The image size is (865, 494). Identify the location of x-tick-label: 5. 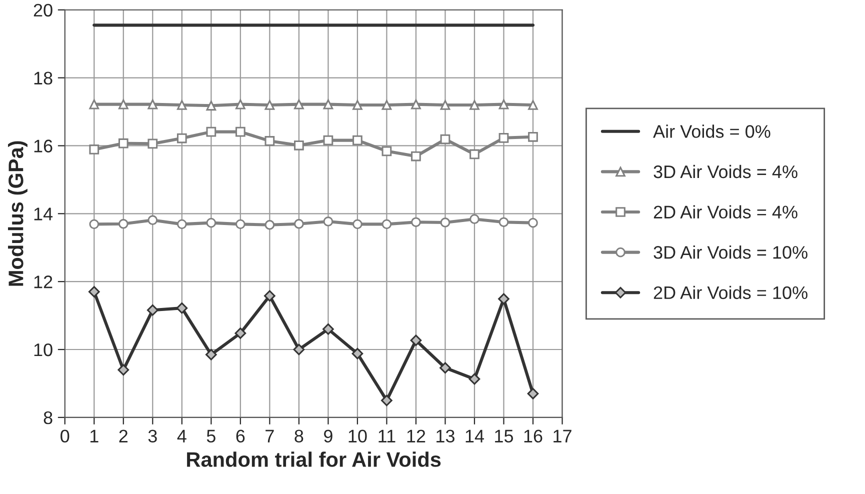
(211, 436).